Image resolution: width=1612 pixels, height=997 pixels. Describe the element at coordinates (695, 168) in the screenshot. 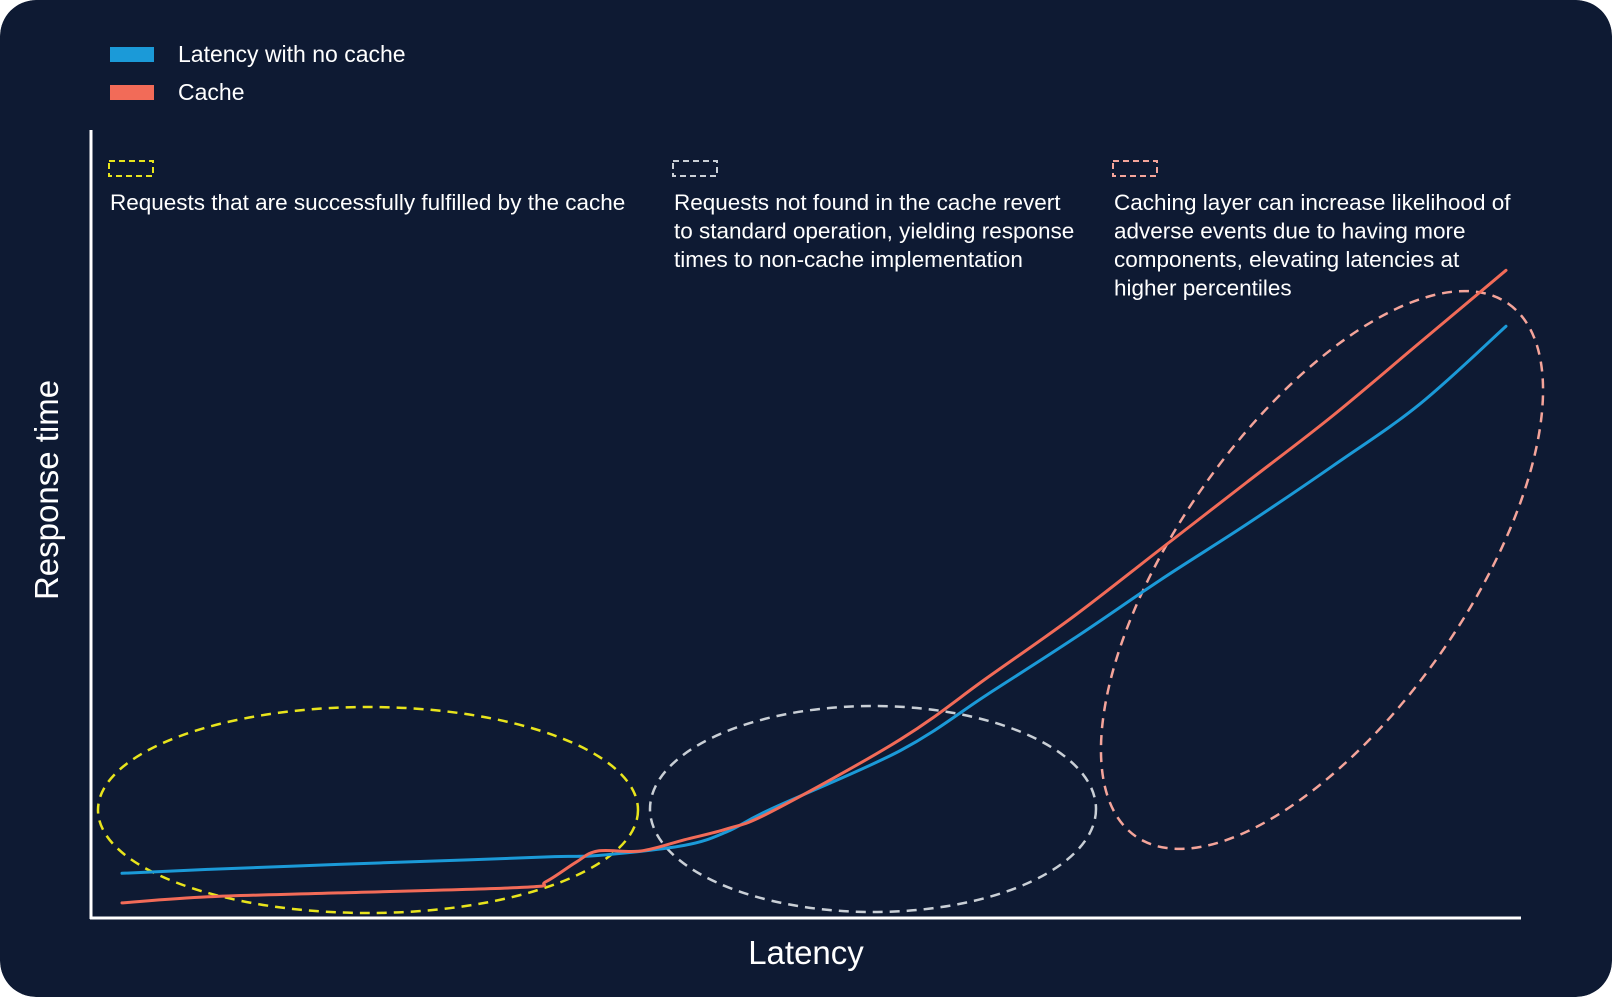

I see `note-swatch-cache-miss` at that location.